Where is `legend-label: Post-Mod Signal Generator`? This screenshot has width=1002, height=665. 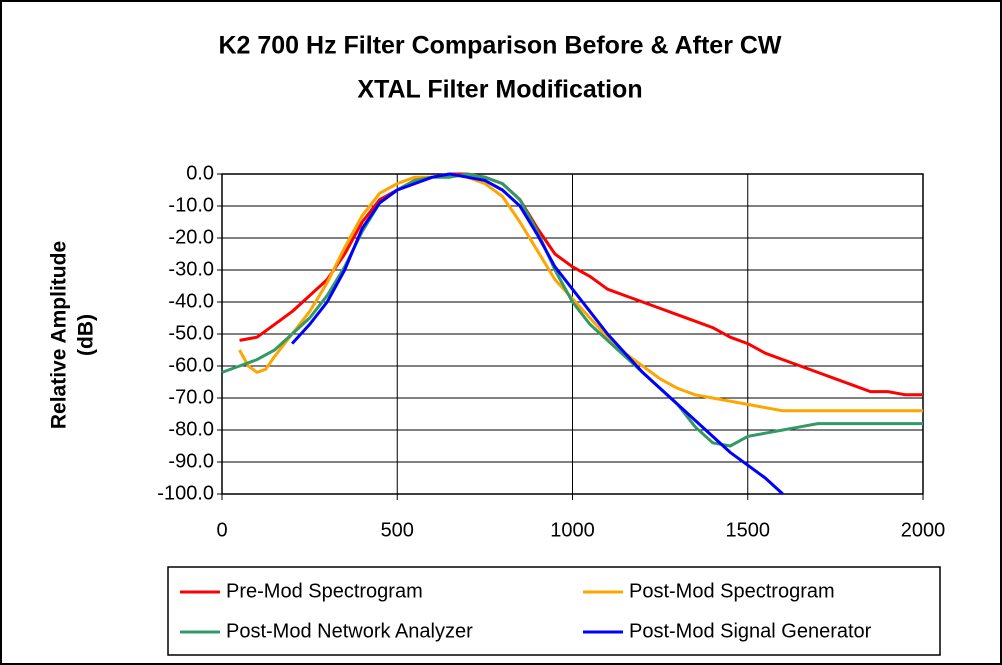
legend-label: Post-Mod Signal Generator is located at coordinates (750, 631).